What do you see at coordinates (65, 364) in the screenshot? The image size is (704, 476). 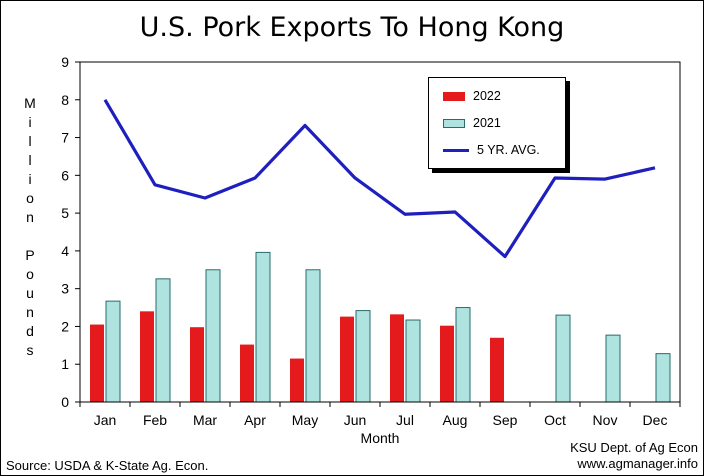 I see `y-tick-label-1: 1` at bounding box center [65, 364].